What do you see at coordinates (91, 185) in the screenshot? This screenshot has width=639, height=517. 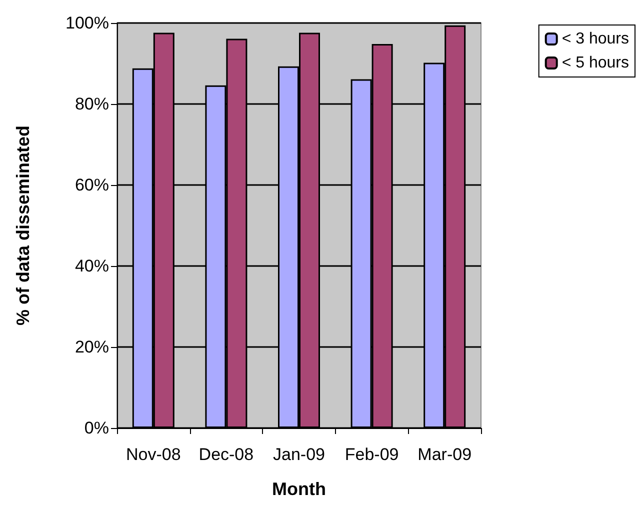 I see `y-tick-label: 60%` at bounding box center [91, 185].